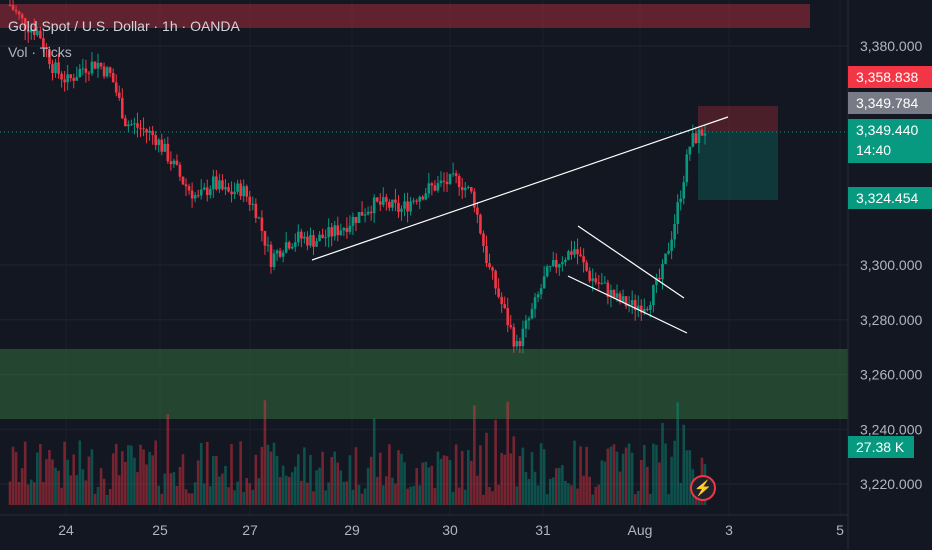 Image resolution: width=932 pixels, height=550 pixels. Describe the element at coordinates (891, 429) in the screenshot. I see `y-tick-label: 3,240.000` at that location.